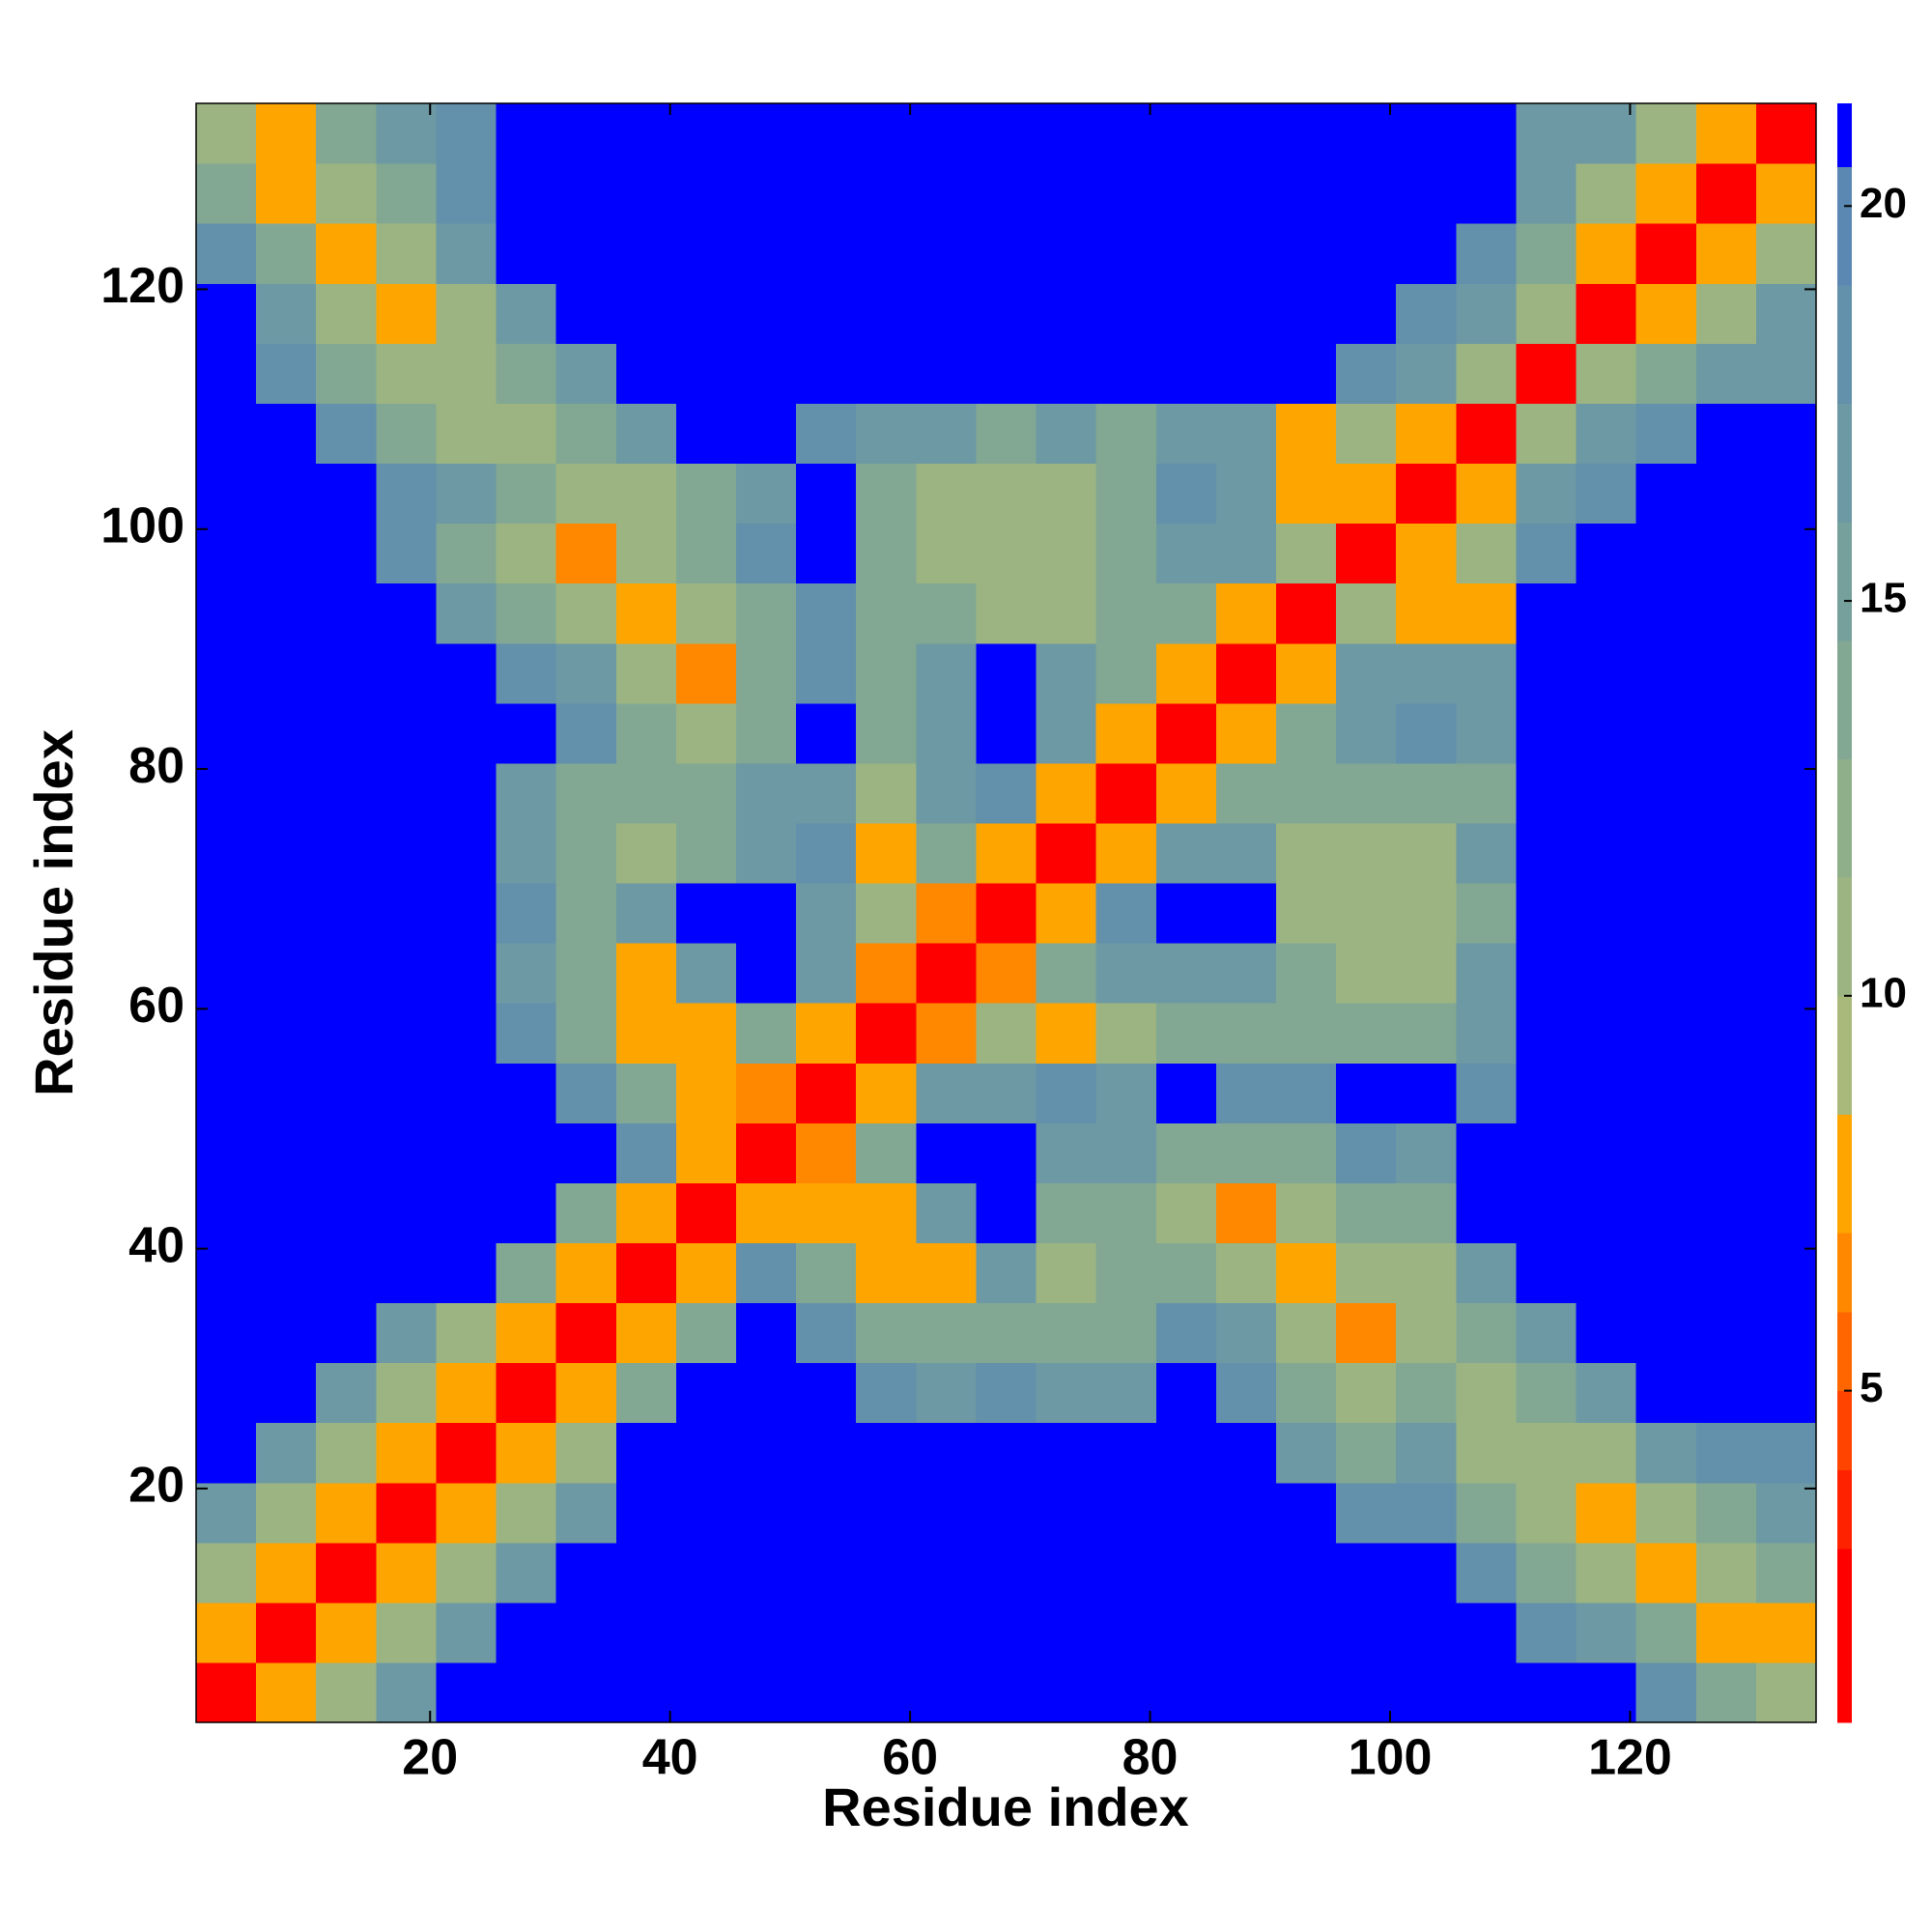 The height and width of the screenshot is (1932, 1932). I want to click on x-tick-label: 120, so click(1630, 1758).